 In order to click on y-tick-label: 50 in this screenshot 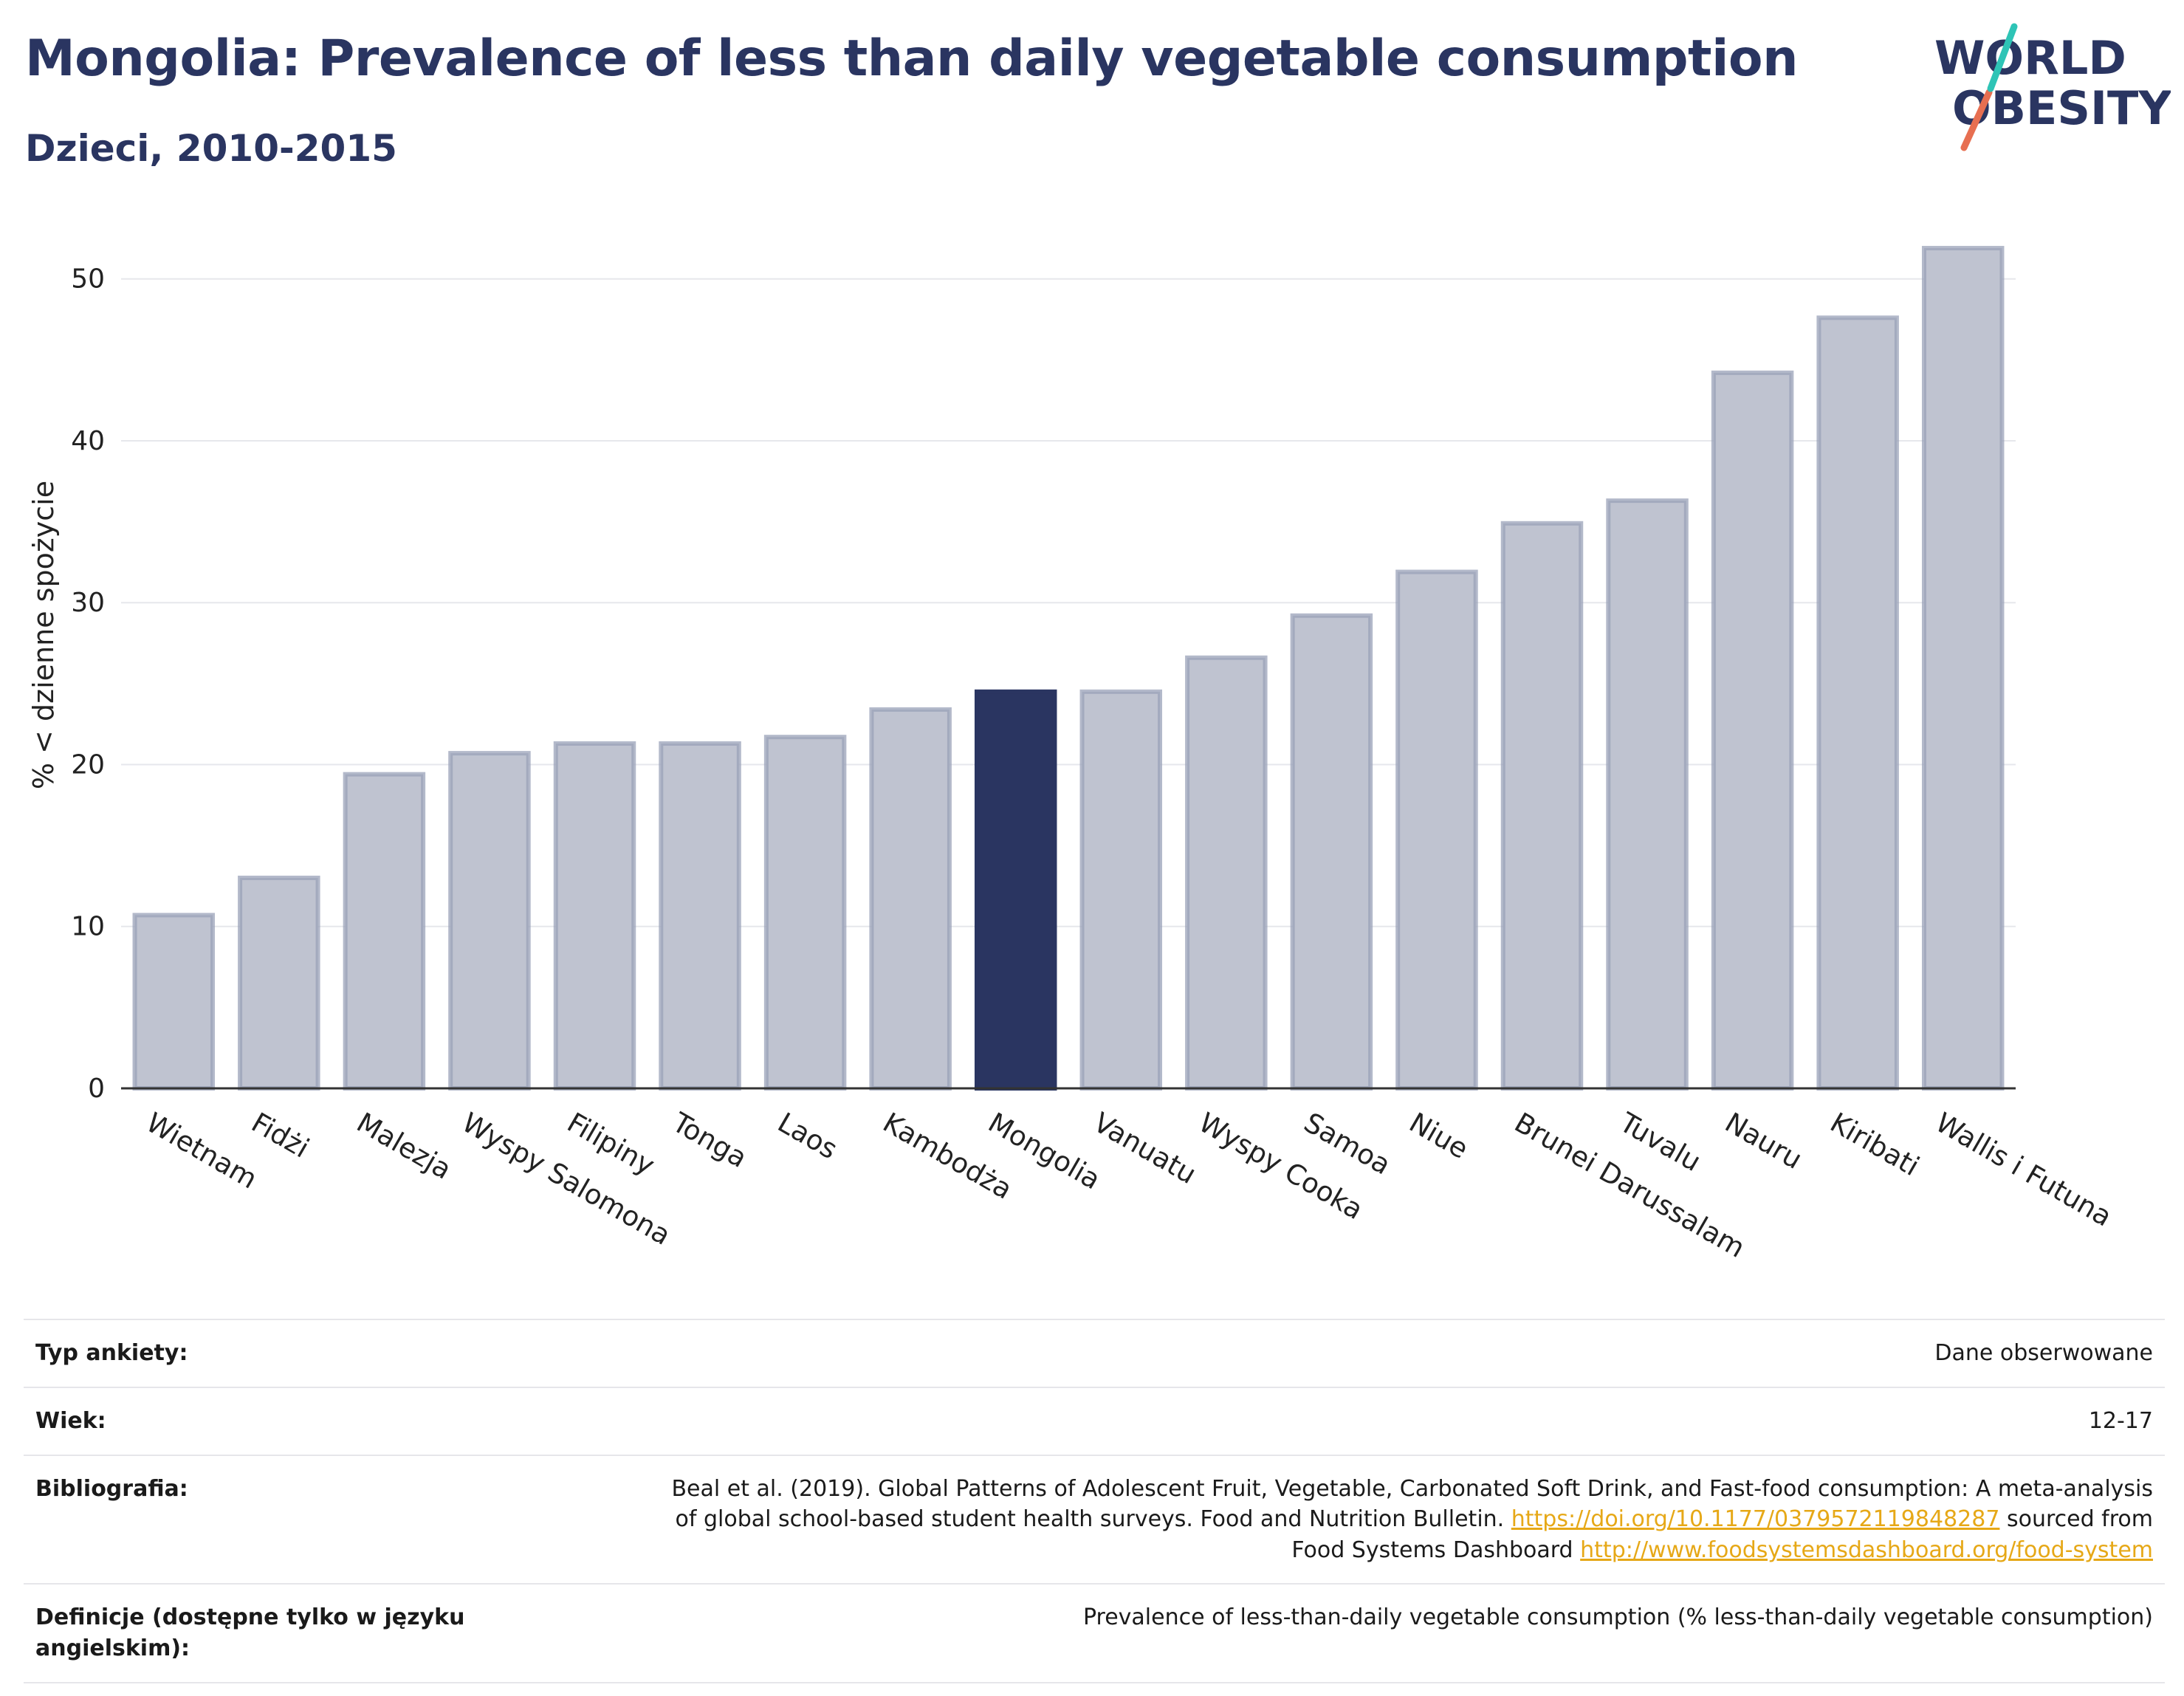, I will do `click(88, 279)`.